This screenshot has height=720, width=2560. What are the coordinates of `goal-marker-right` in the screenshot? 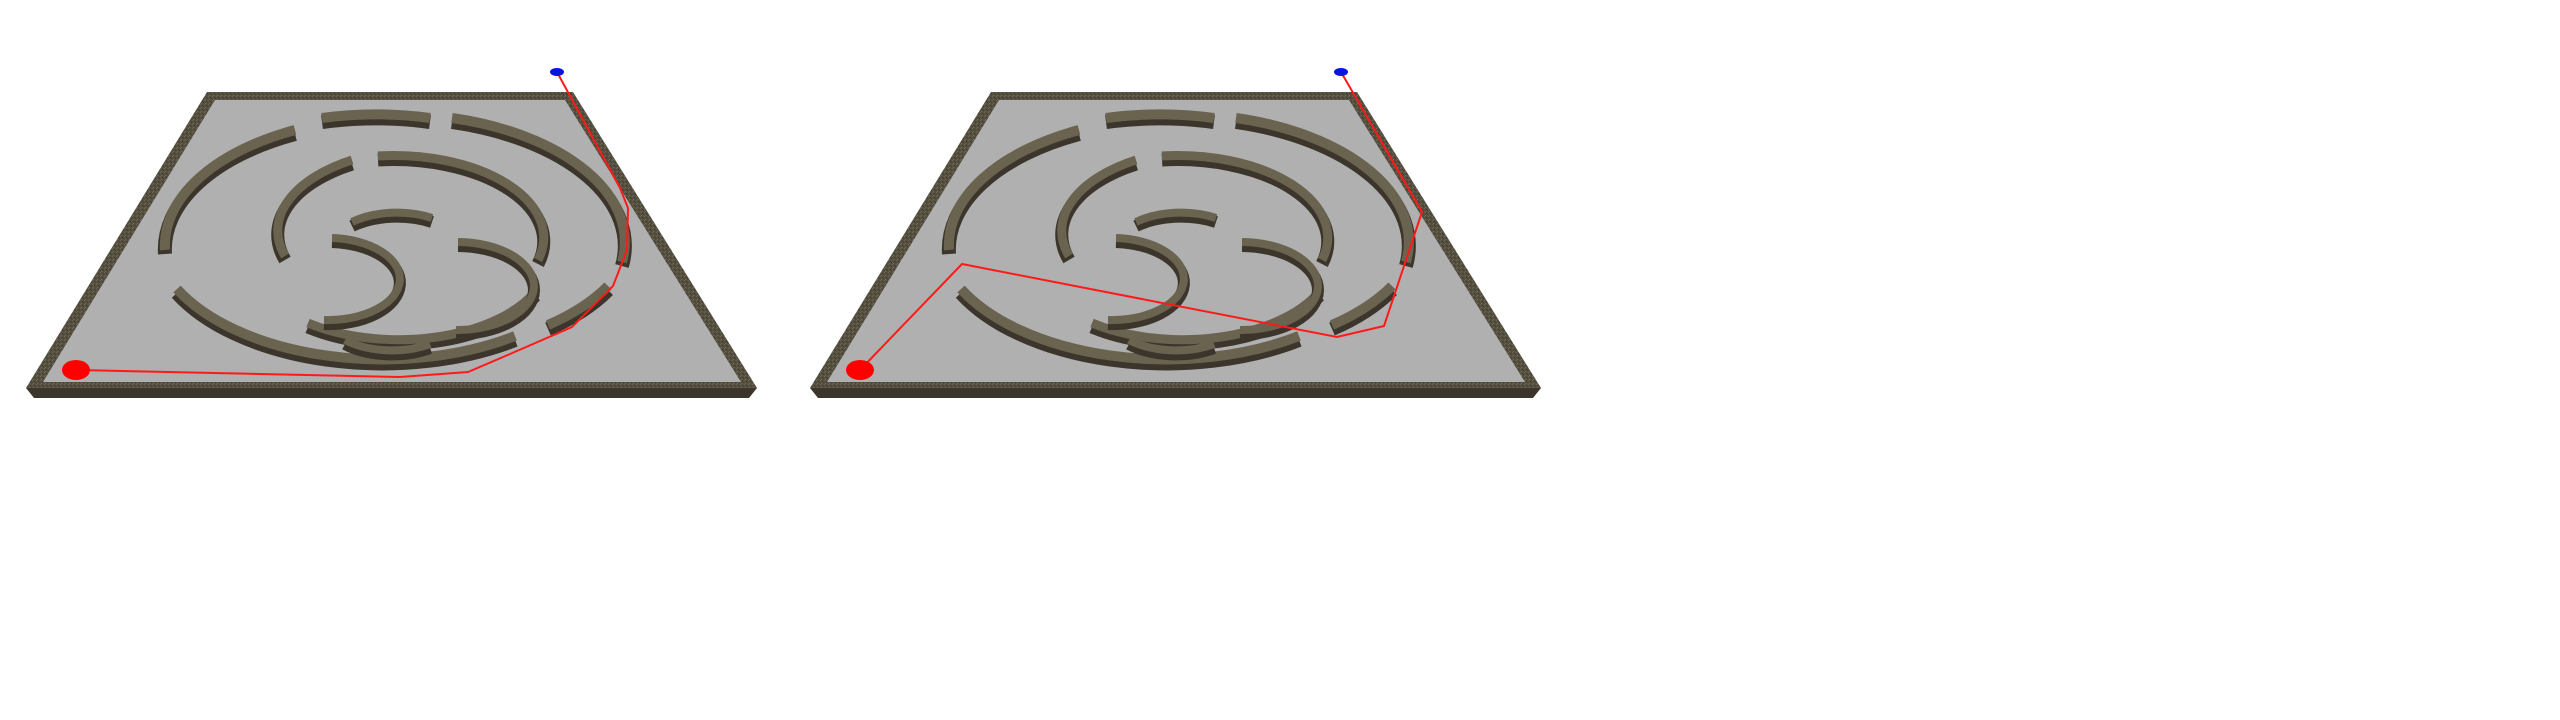 It's located at (1341, 72).